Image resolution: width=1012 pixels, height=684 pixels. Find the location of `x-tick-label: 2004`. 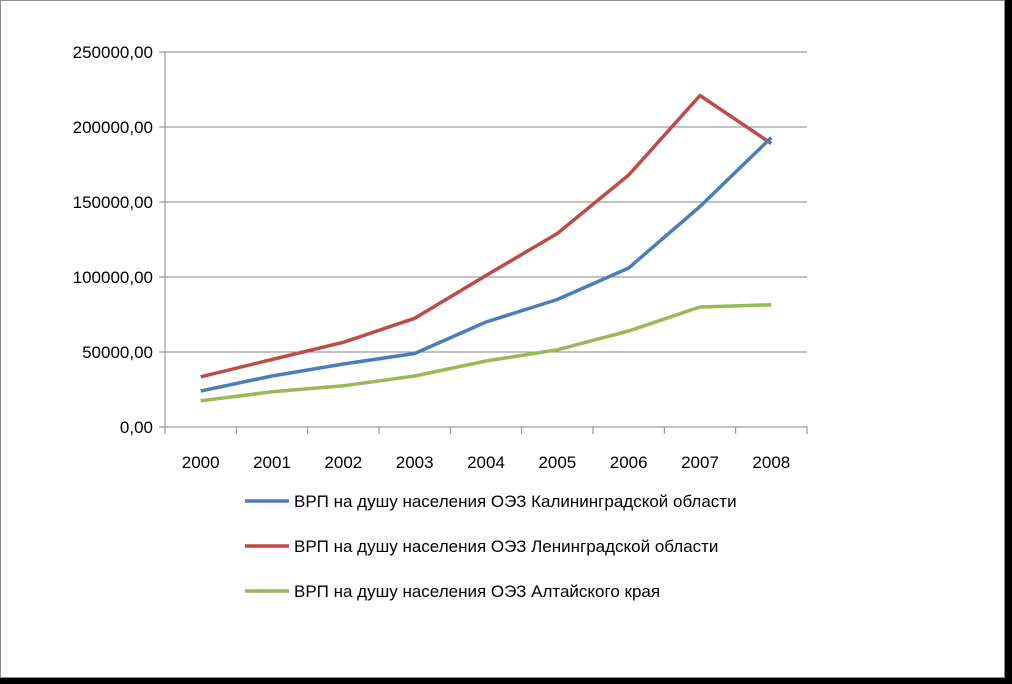

x-tick-label: 2004 is located at coordinates (486, 462).